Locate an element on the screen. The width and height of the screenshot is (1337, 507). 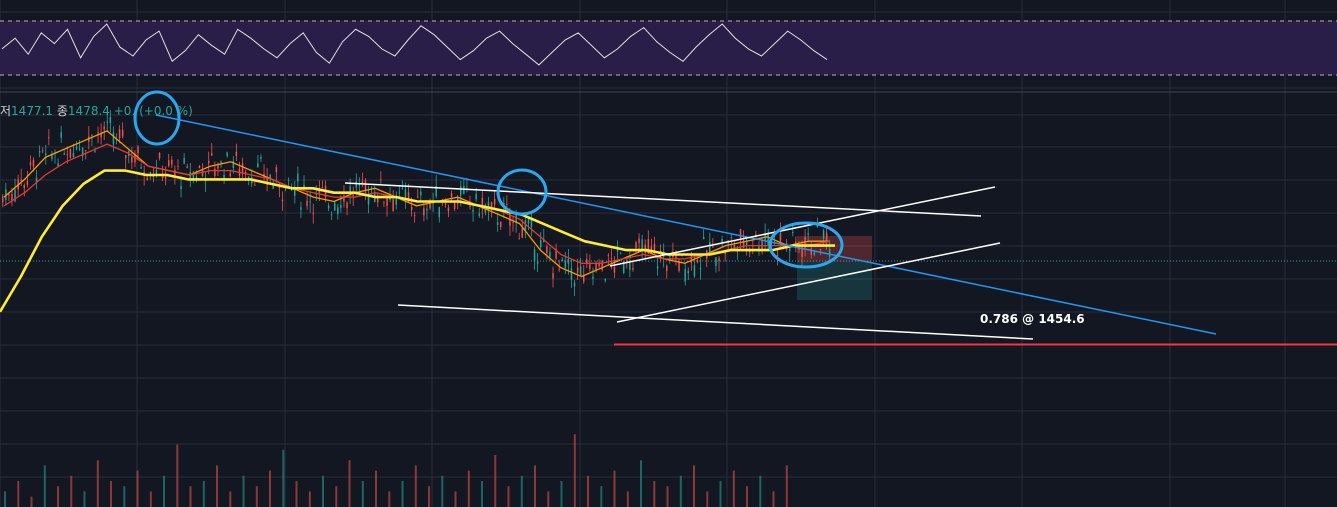
change-value: +0. is located at coordinates (124, 111).